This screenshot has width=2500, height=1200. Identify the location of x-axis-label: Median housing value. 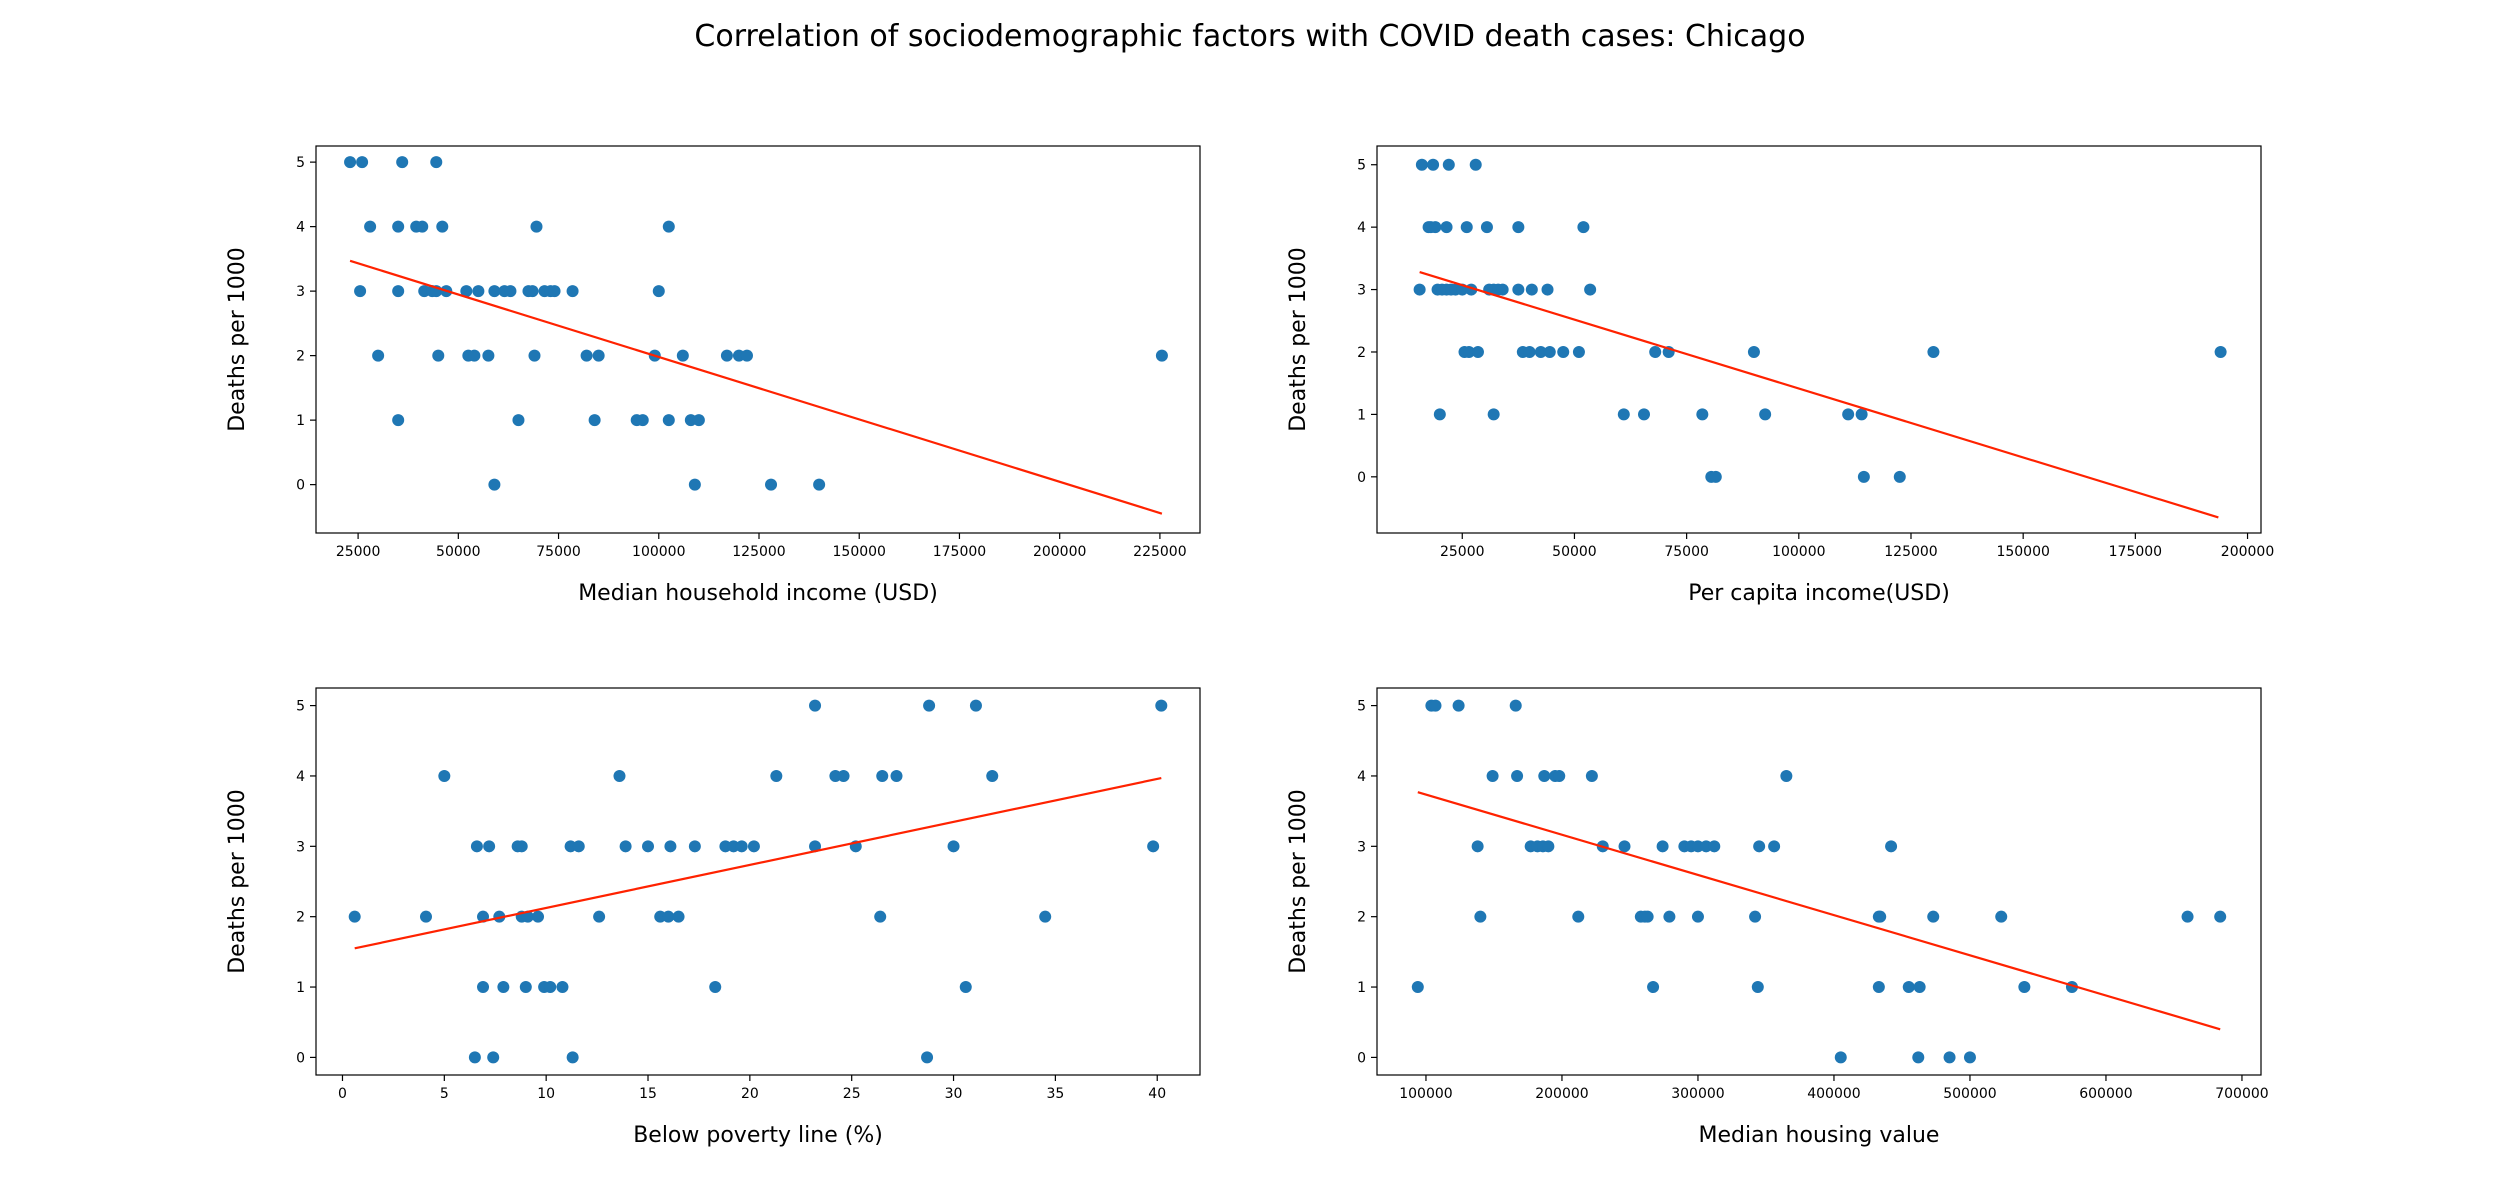
(1819, 1135).